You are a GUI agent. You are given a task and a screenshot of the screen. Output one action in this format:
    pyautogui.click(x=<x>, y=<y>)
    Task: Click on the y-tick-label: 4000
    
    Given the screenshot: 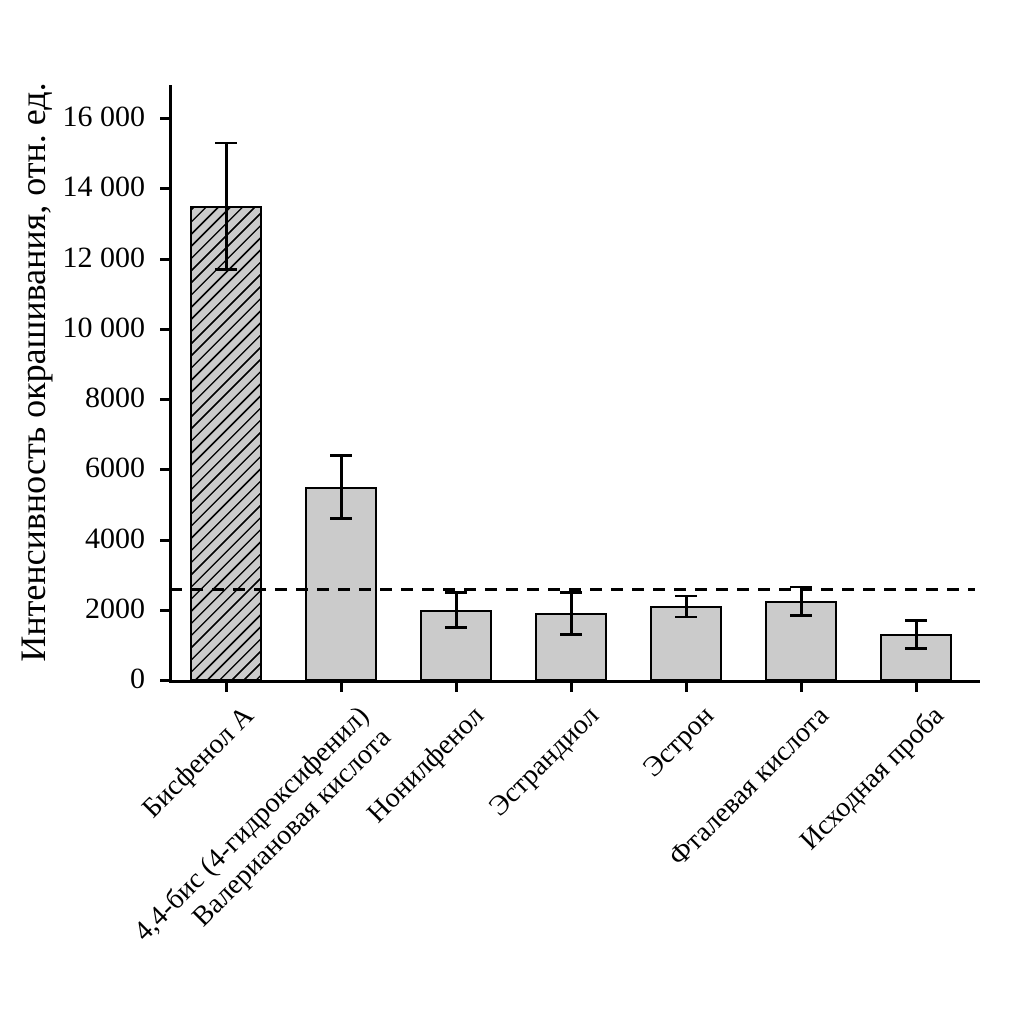 What is the action you would take?
    pyautogui.click(x=115, y=538)
    